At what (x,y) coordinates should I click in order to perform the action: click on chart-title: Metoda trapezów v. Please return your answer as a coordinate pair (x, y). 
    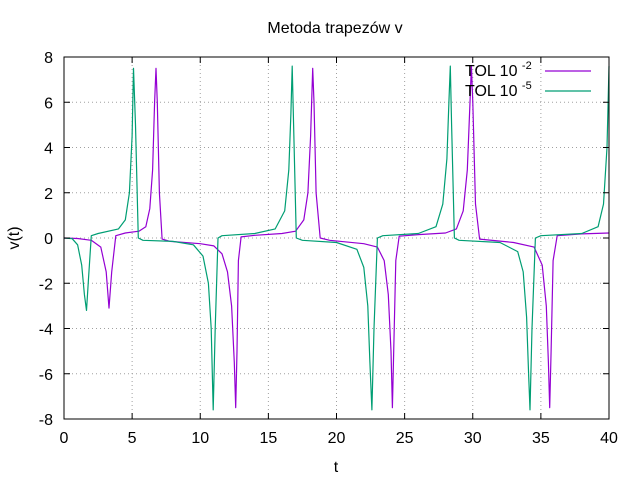
    Looking at the image, I should click on (334, 28).